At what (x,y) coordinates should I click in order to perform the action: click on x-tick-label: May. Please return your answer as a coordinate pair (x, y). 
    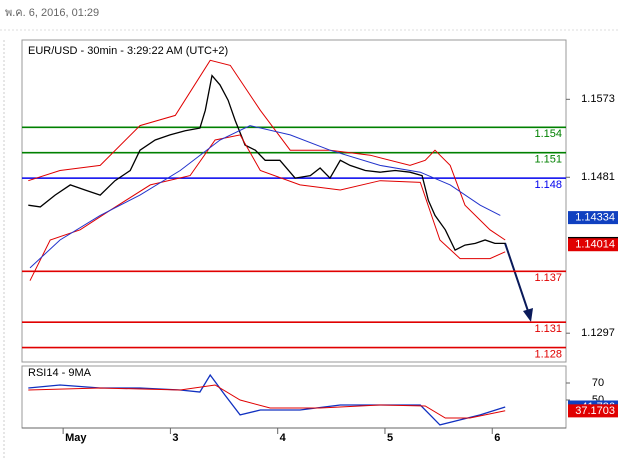
    Looking at the image, I should click on (76, 438).